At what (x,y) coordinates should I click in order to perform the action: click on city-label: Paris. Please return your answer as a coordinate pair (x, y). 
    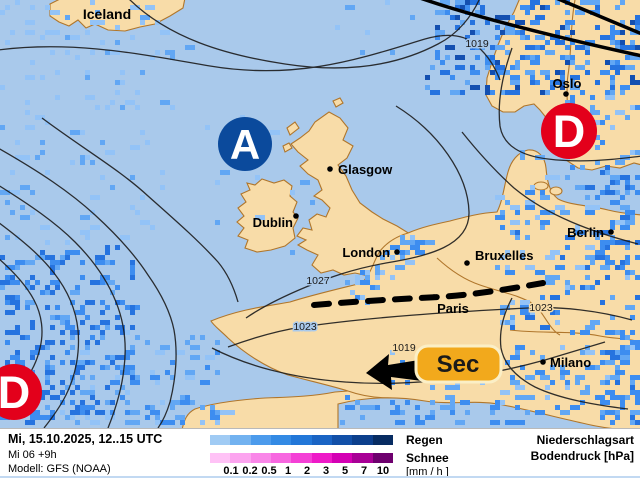
    Looking at the image, I should click on (453, 308).